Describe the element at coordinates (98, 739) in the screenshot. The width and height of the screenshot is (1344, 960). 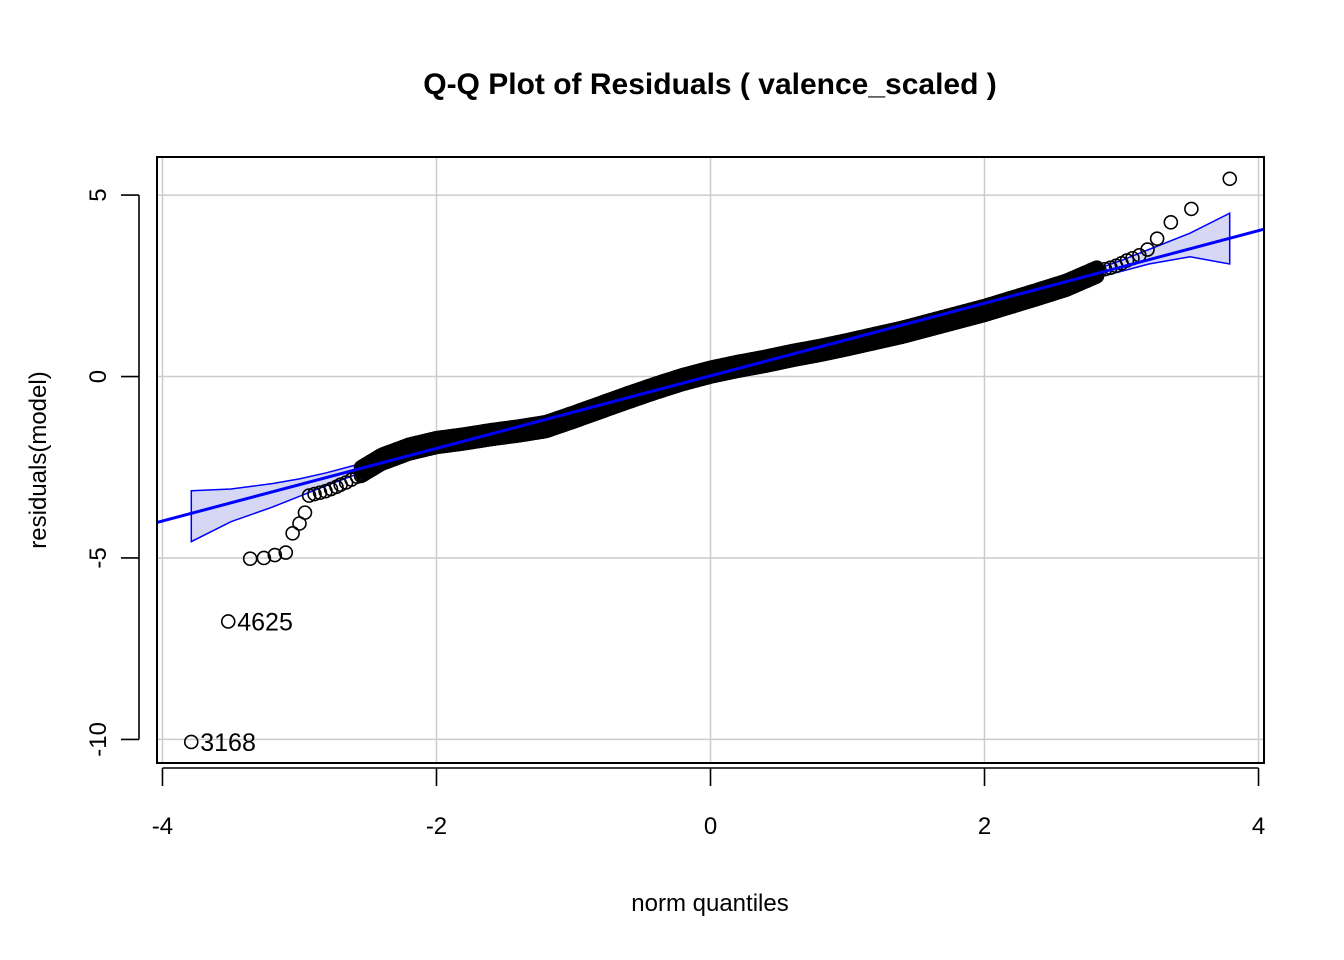
I see `y-tick-label: -10` at that location.